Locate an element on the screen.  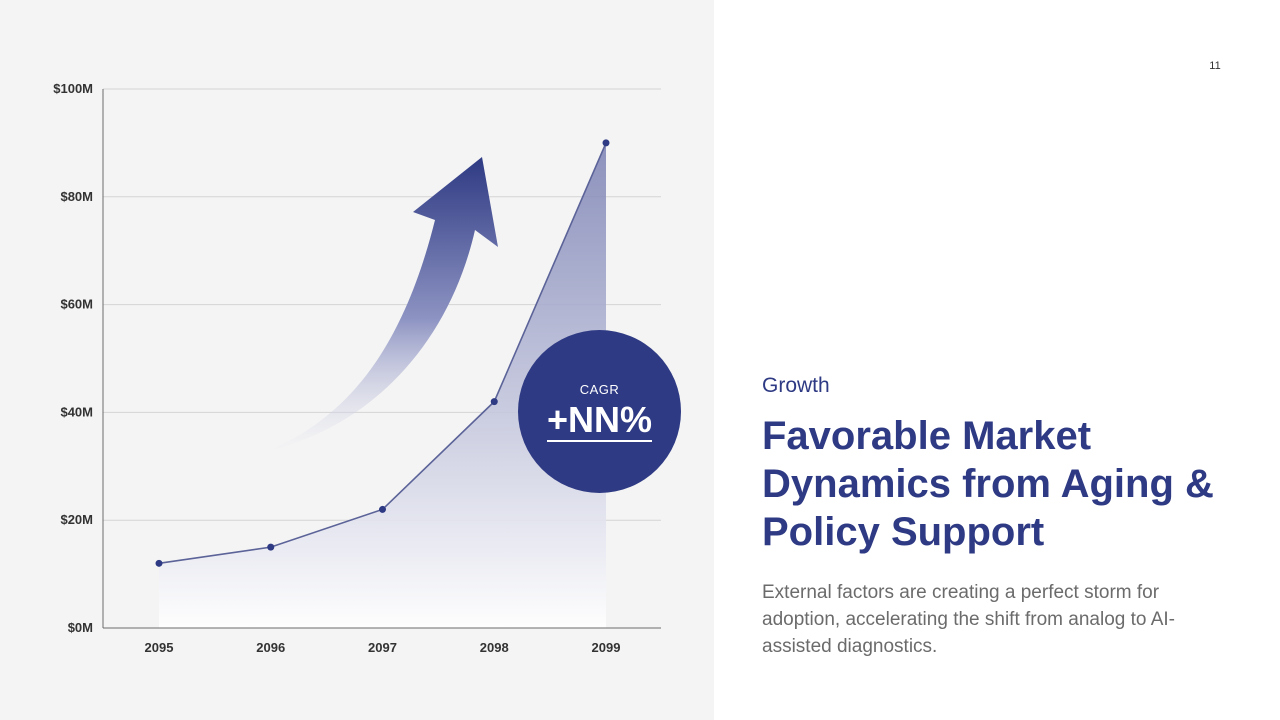
x-tick-label: 2098 is located at coordinates (494, 647).